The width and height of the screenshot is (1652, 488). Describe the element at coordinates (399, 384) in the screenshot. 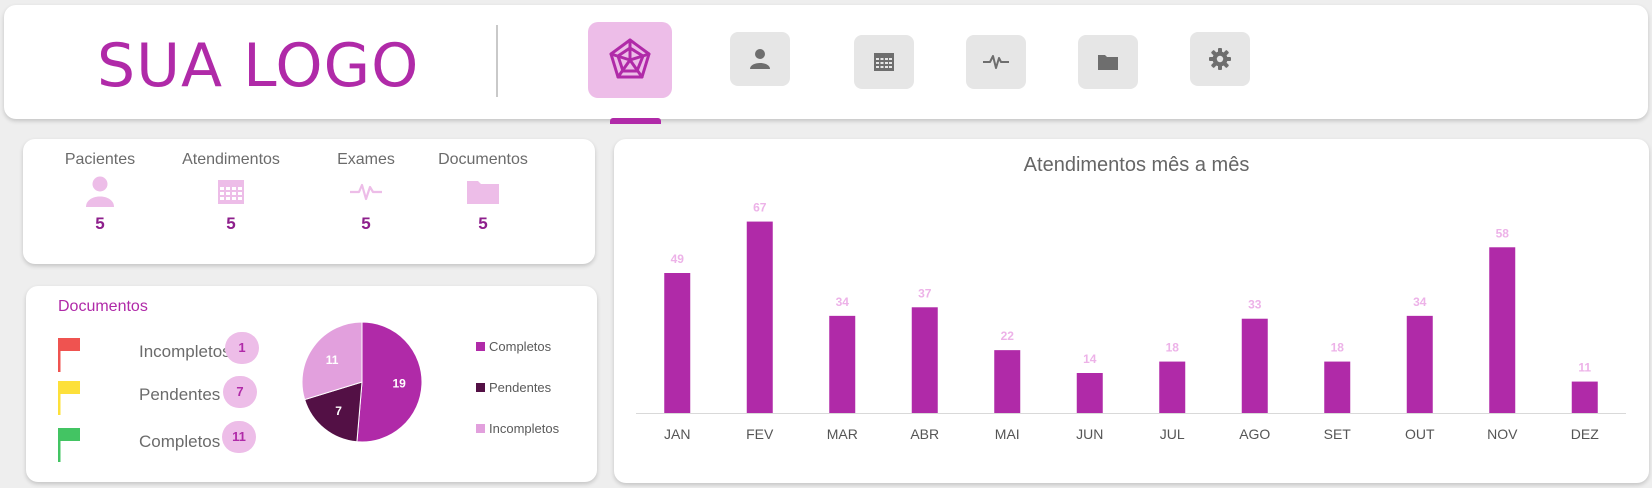

I see `pie-slice-label: 19` at that location.